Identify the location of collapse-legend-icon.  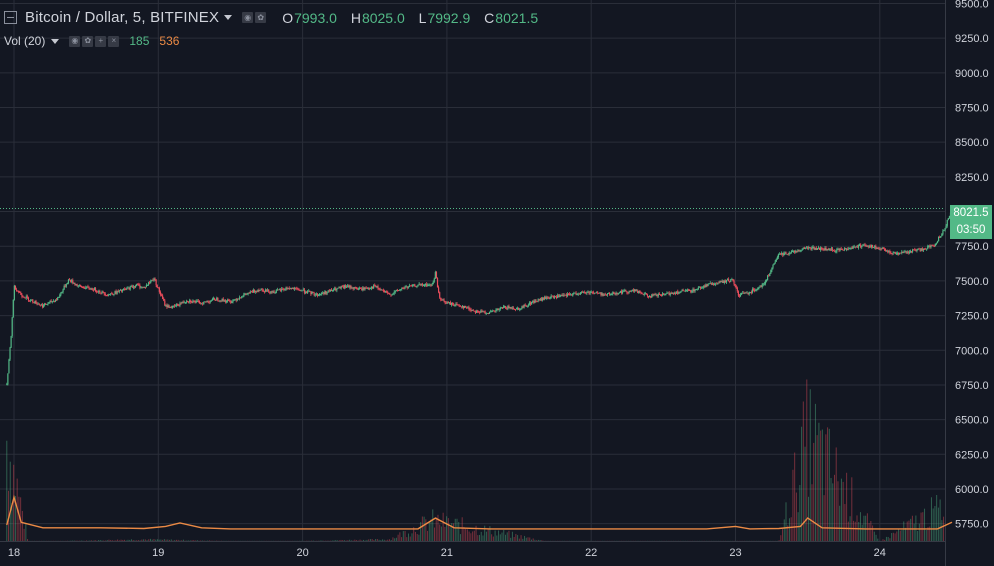
(10, 17).